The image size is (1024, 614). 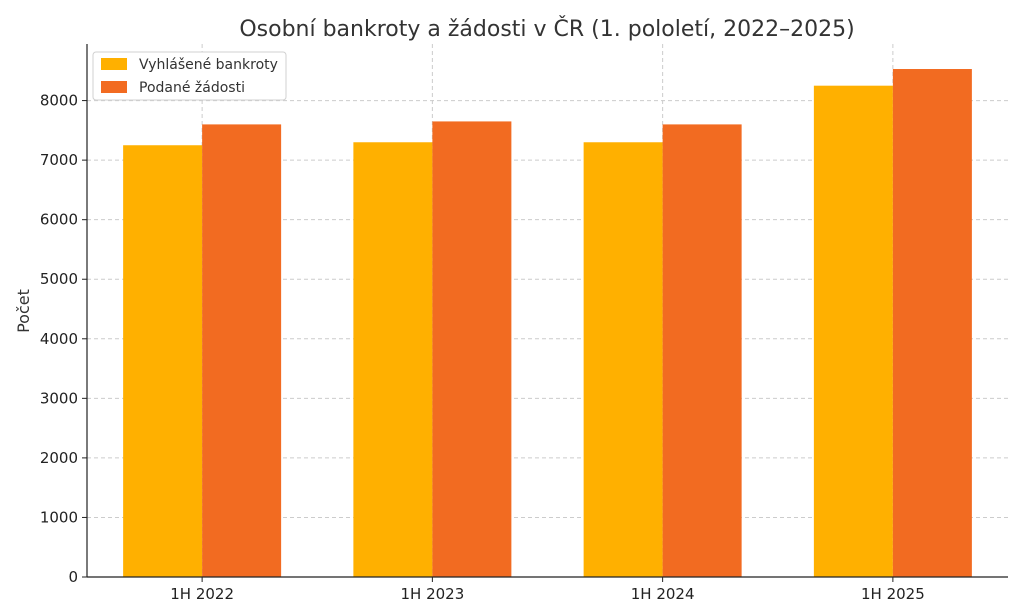 What do you see at coordinates (853, 331) in the screenshot?
I see `bar-vyhlasene-bankroty-1h-2025` at bounding box center [853, 331].